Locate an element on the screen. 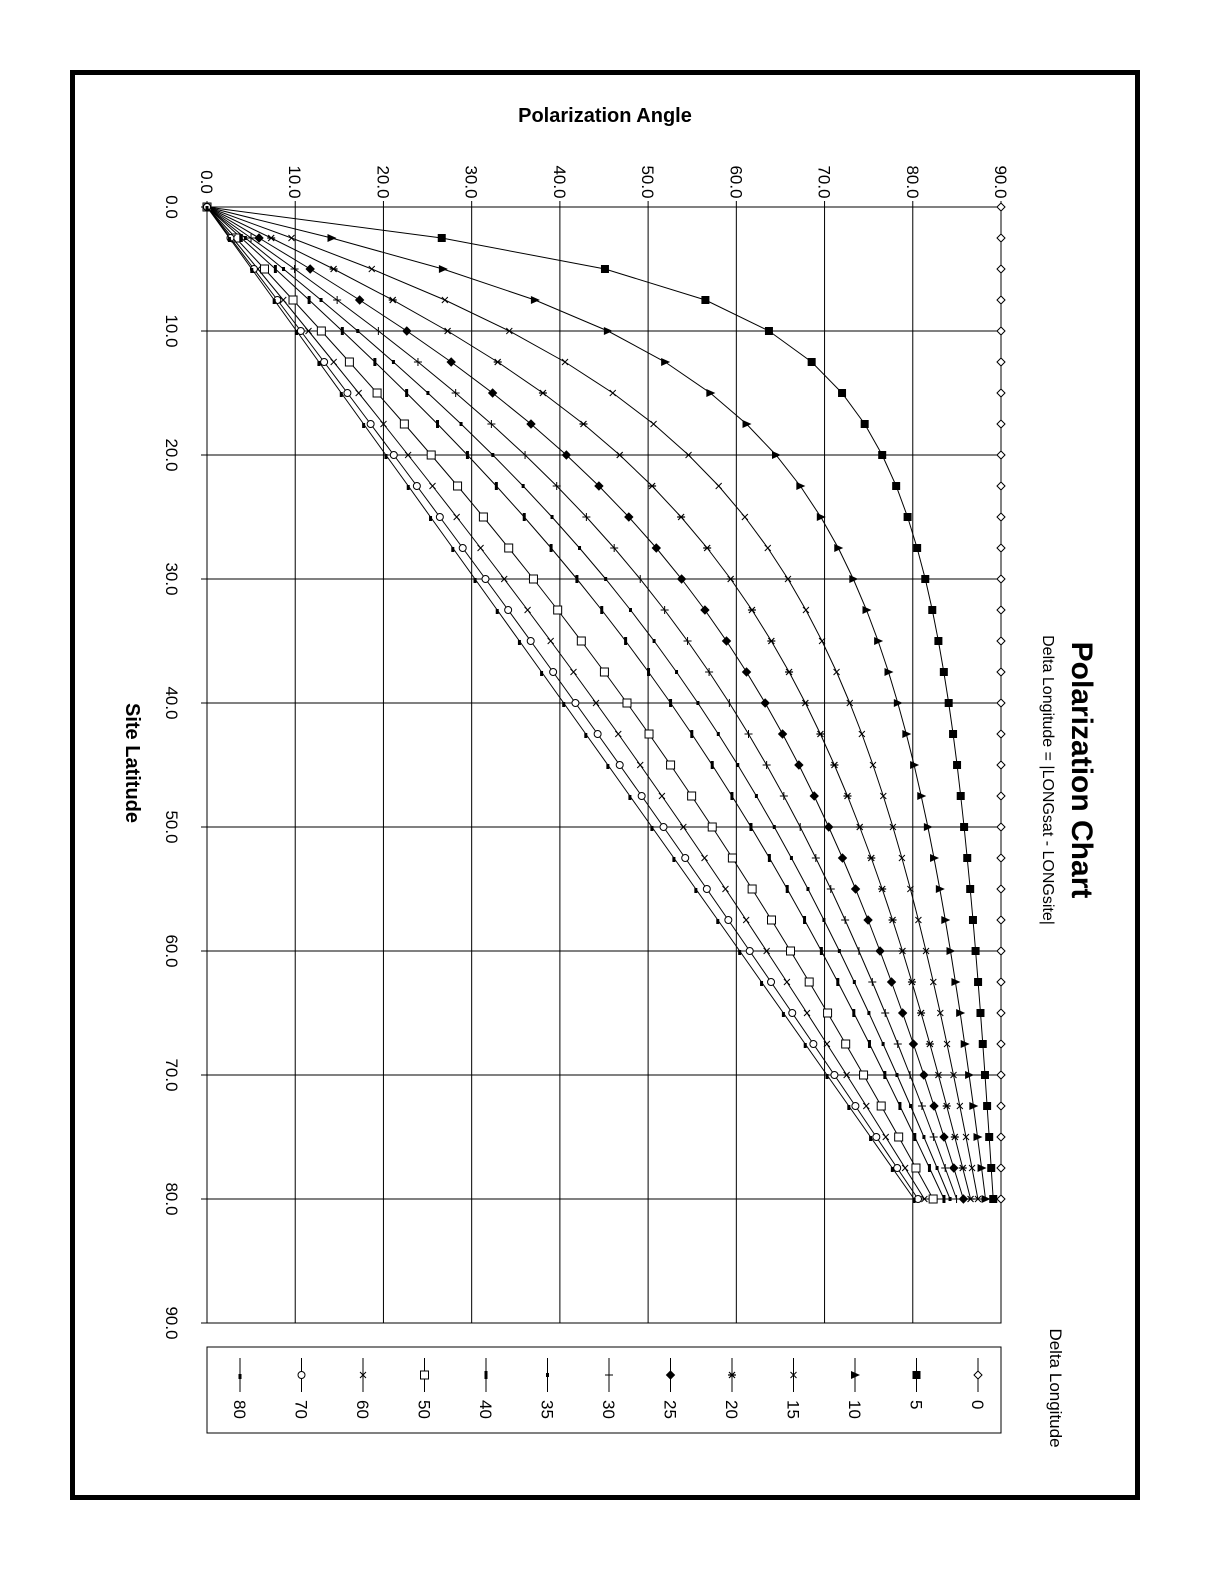 This screenshot has width=1225, height=1585. chart-title: Polarization Chart is located at coordinates (1081, 770).